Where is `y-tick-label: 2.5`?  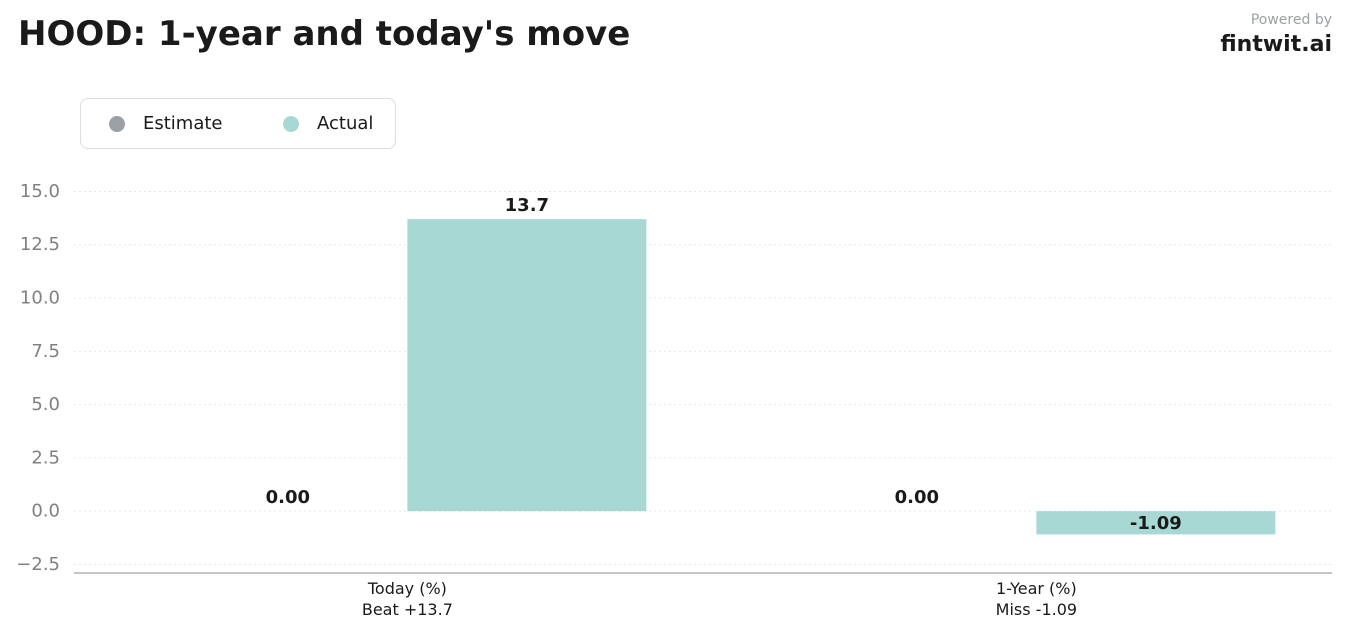 y-tick-label: 2.5 is located at coordinates (45, 457).